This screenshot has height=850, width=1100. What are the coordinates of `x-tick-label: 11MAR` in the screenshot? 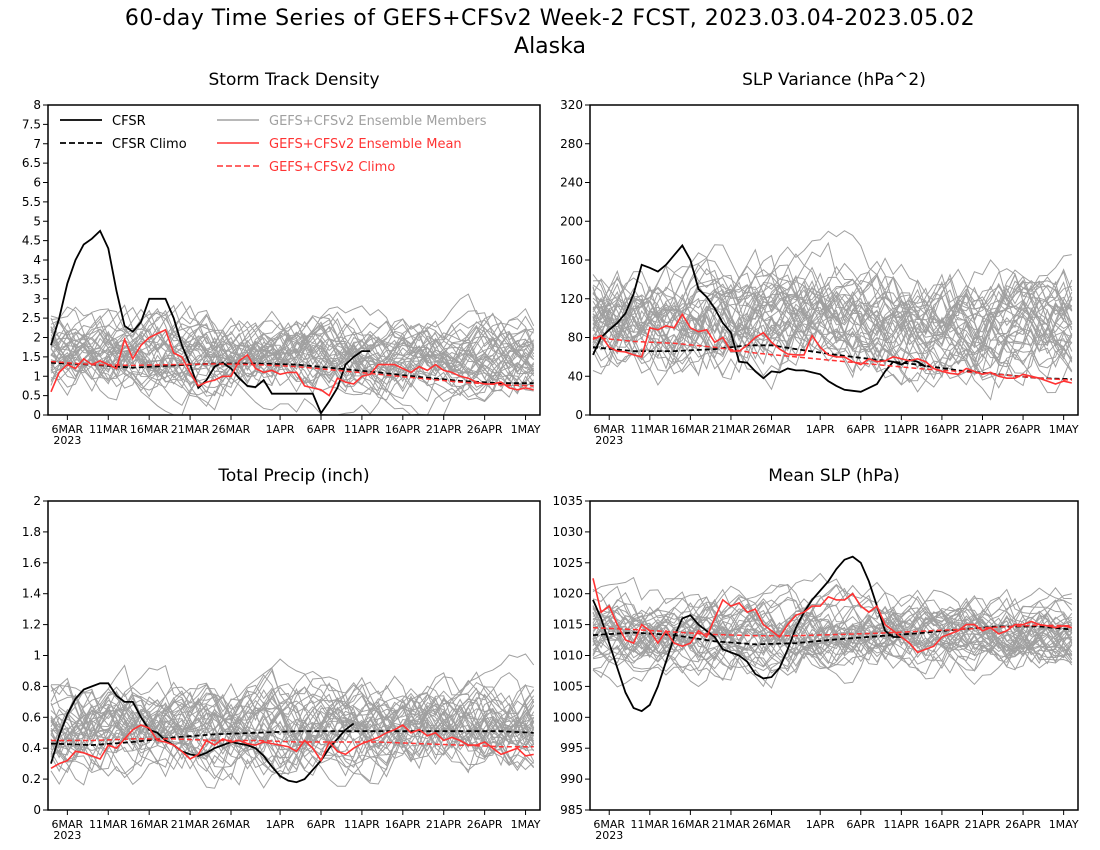 It's located at (108, 429).